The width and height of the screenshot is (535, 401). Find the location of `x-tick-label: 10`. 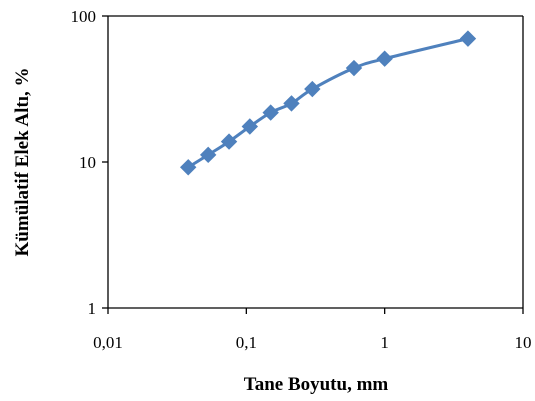

x-tick-label: 10 is located at coordinates (523, 342).